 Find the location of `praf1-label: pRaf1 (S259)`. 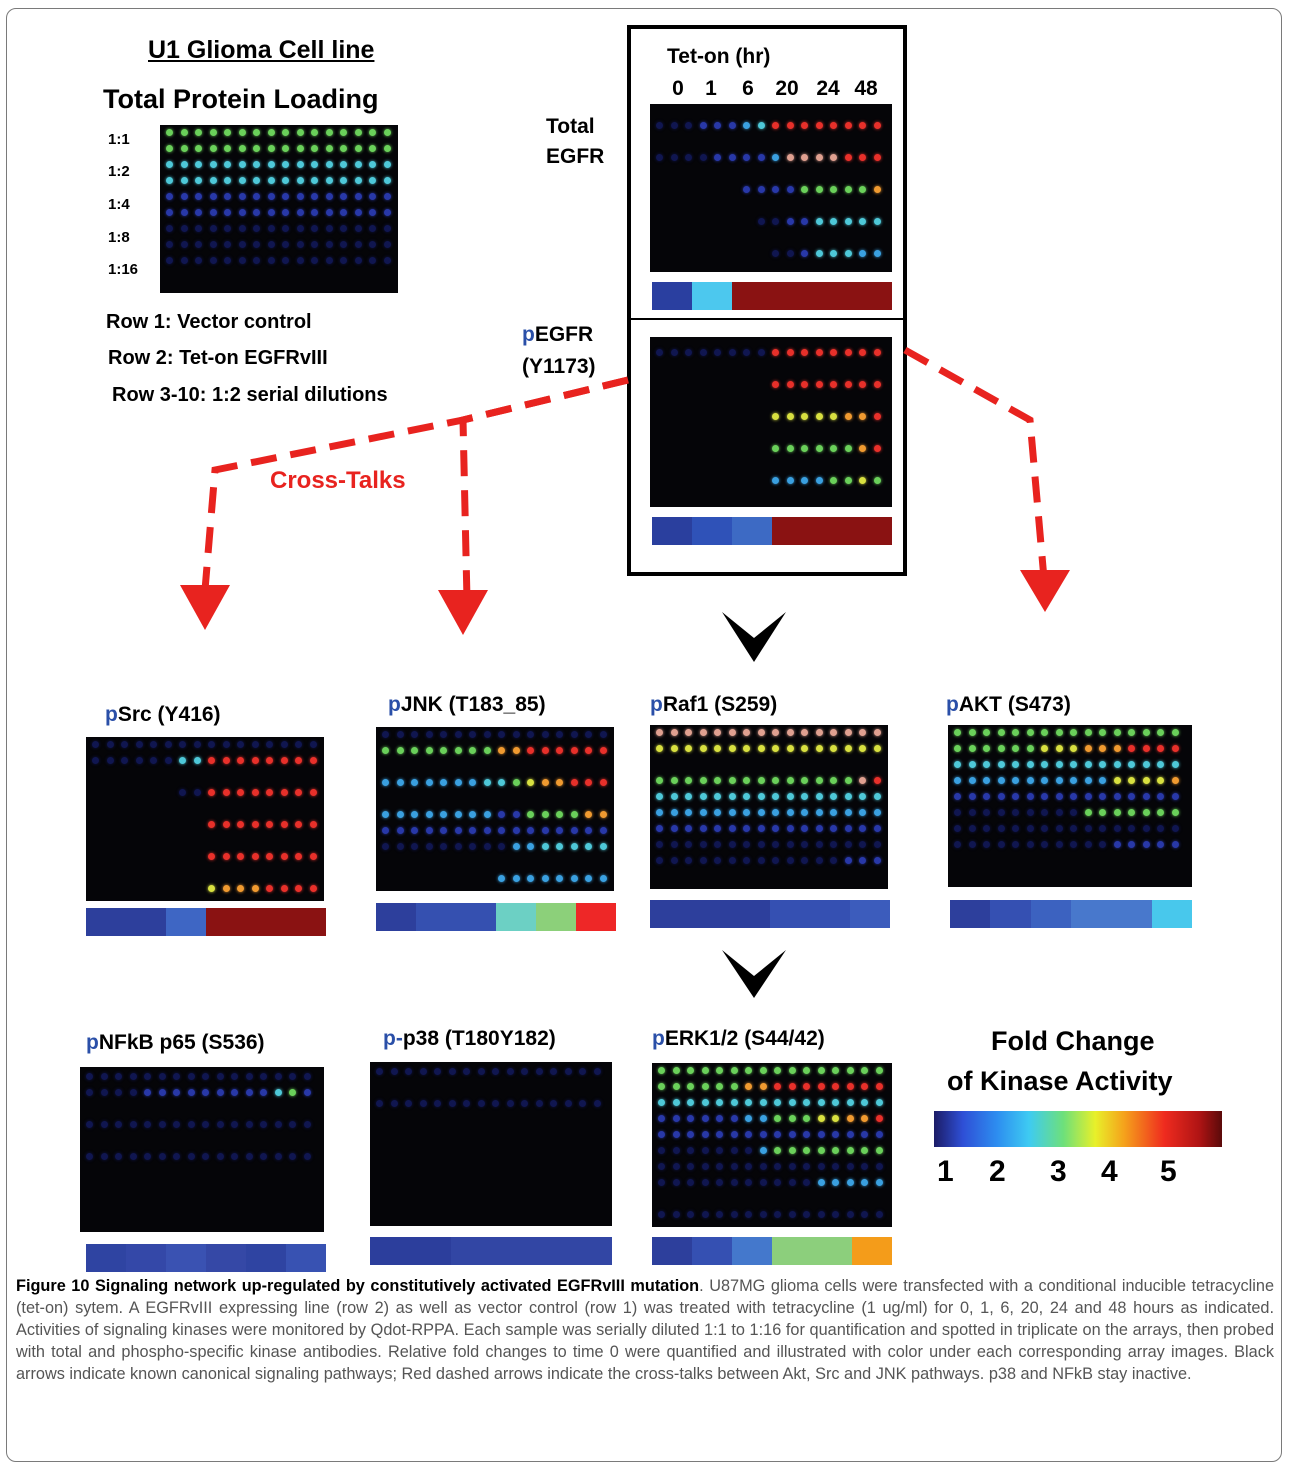

praf1-label: pRaf1 (S259) is located at coordinates (714, 704).